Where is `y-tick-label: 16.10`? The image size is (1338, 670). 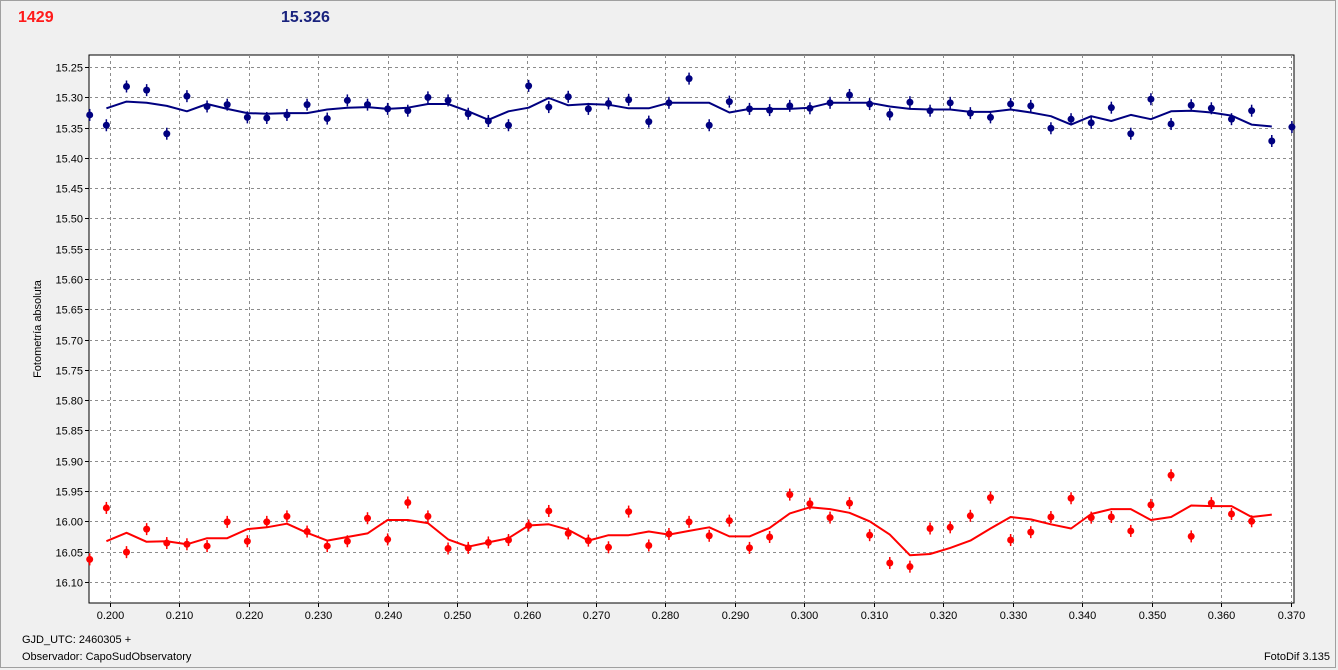
y-tick-label: 16.10 is located at coordinates (69, 584).